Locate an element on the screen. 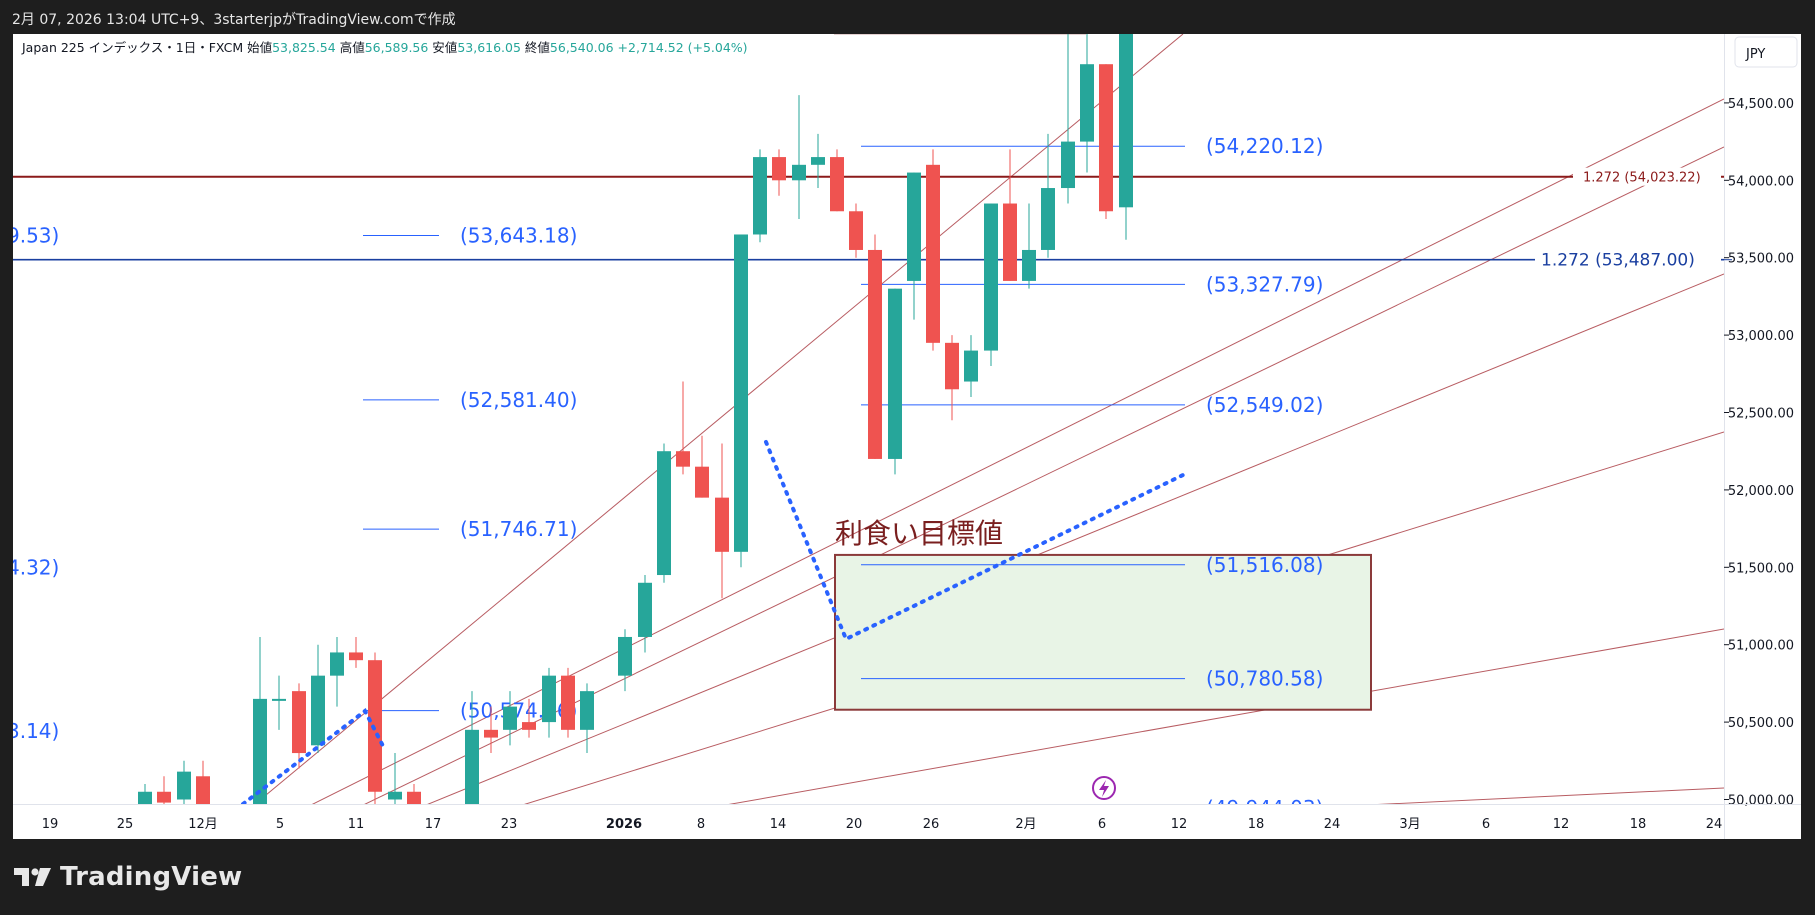 This screenshot has width=1815, height=915. footer: TradingView is located at coordinates (128, 877).